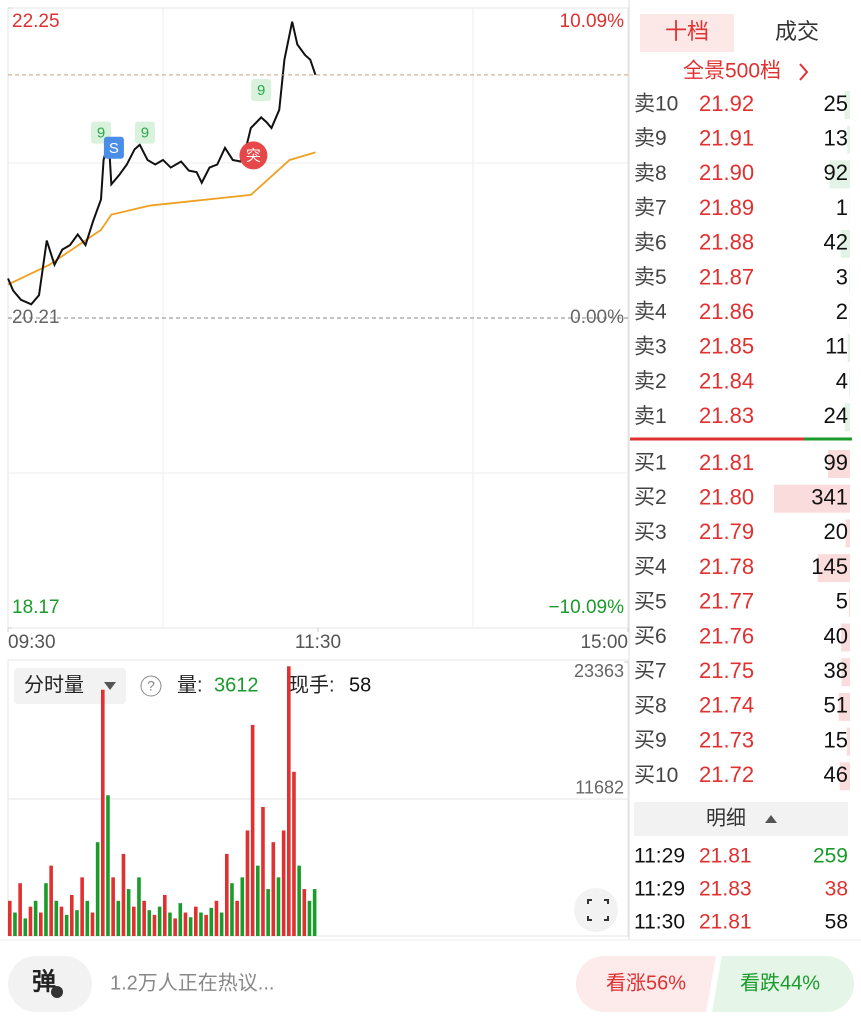 This screenshot has width=861, height=1029. I want to click on level-volume: 24, so click(836, 415).